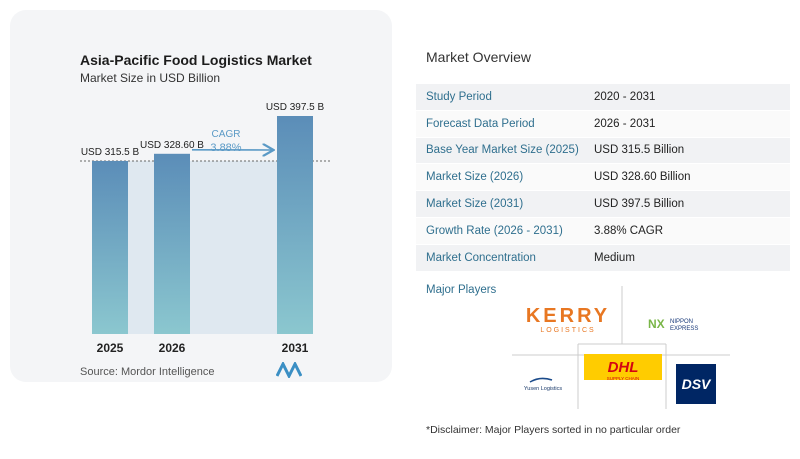 Image resolution: width=800 pixels, height=459 pixels. What do you see at coordinates (289, 370) in the screenshot?
I see `mordor-logo-icon` at bounding box center [289, 370].